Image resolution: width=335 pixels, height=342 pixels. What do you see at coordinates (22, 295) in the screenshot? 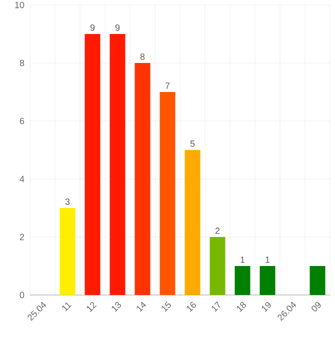
I see `y-tick-label: 0` at bounding box center [22, 295].